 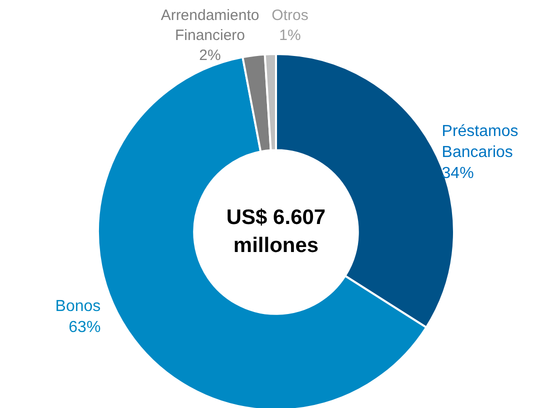 I want to click on text: US$ 6.607 millones, so click(x=276, y=231).